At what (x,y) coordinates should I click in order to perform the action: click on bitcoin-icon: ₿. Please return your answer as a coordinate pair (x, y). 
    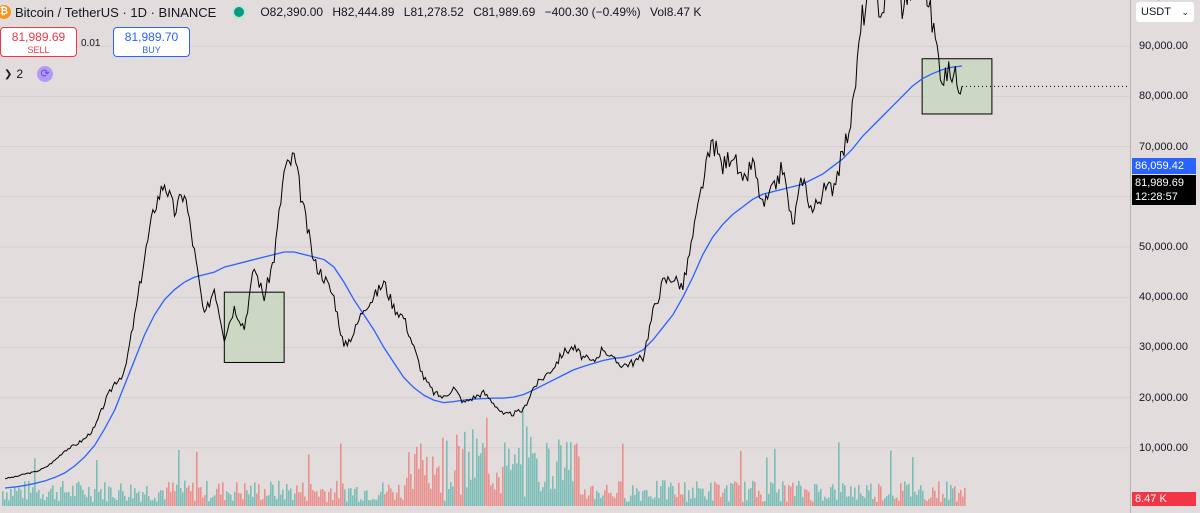
    Looking at the image, I should click on (5, 12).